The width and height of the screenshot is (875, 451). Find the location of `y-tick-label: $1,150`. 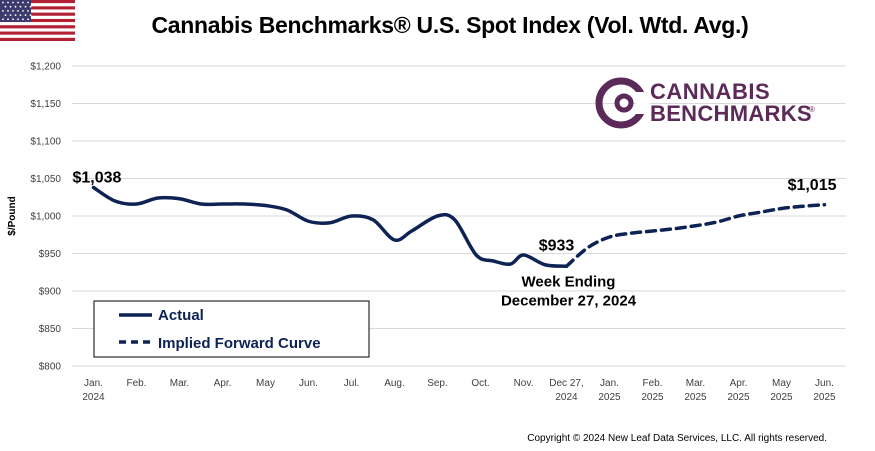

y-tick-label: $1,150 is located at coordinates (45, 104).